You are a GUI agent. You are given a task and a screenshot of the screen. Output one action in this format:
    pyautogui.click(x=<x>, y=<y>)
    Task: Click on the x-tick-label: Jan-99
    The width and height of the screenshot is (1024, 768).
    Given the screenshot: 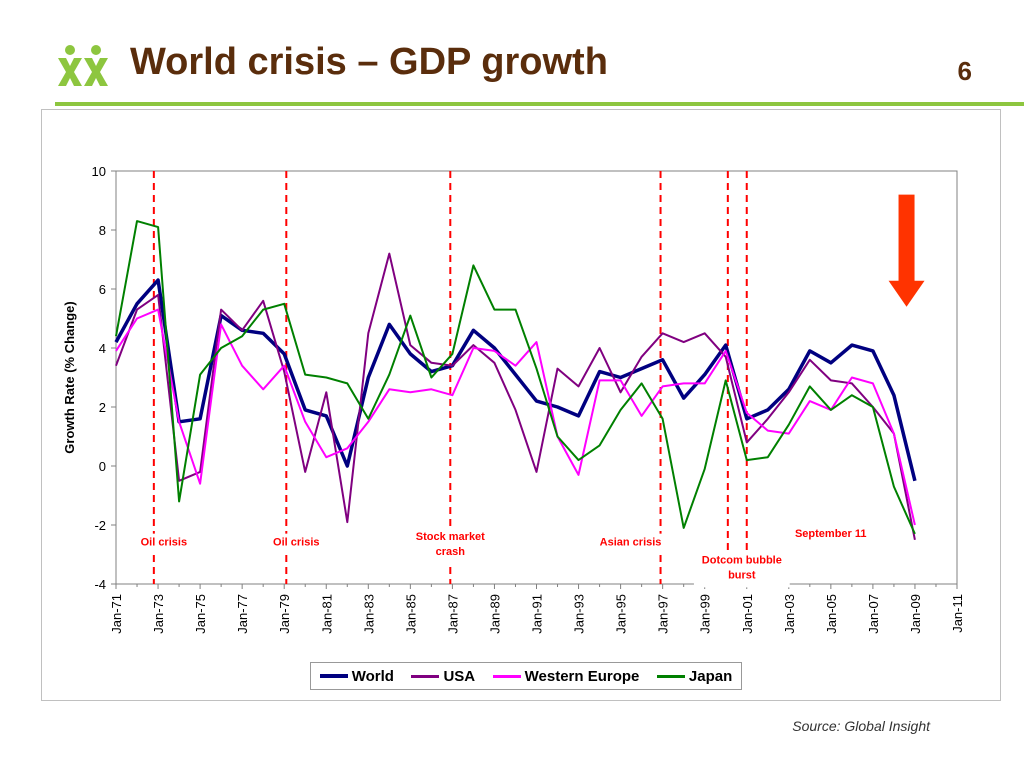 What is the action you would take?
    pyautogui.click(x=705, y=614)
    